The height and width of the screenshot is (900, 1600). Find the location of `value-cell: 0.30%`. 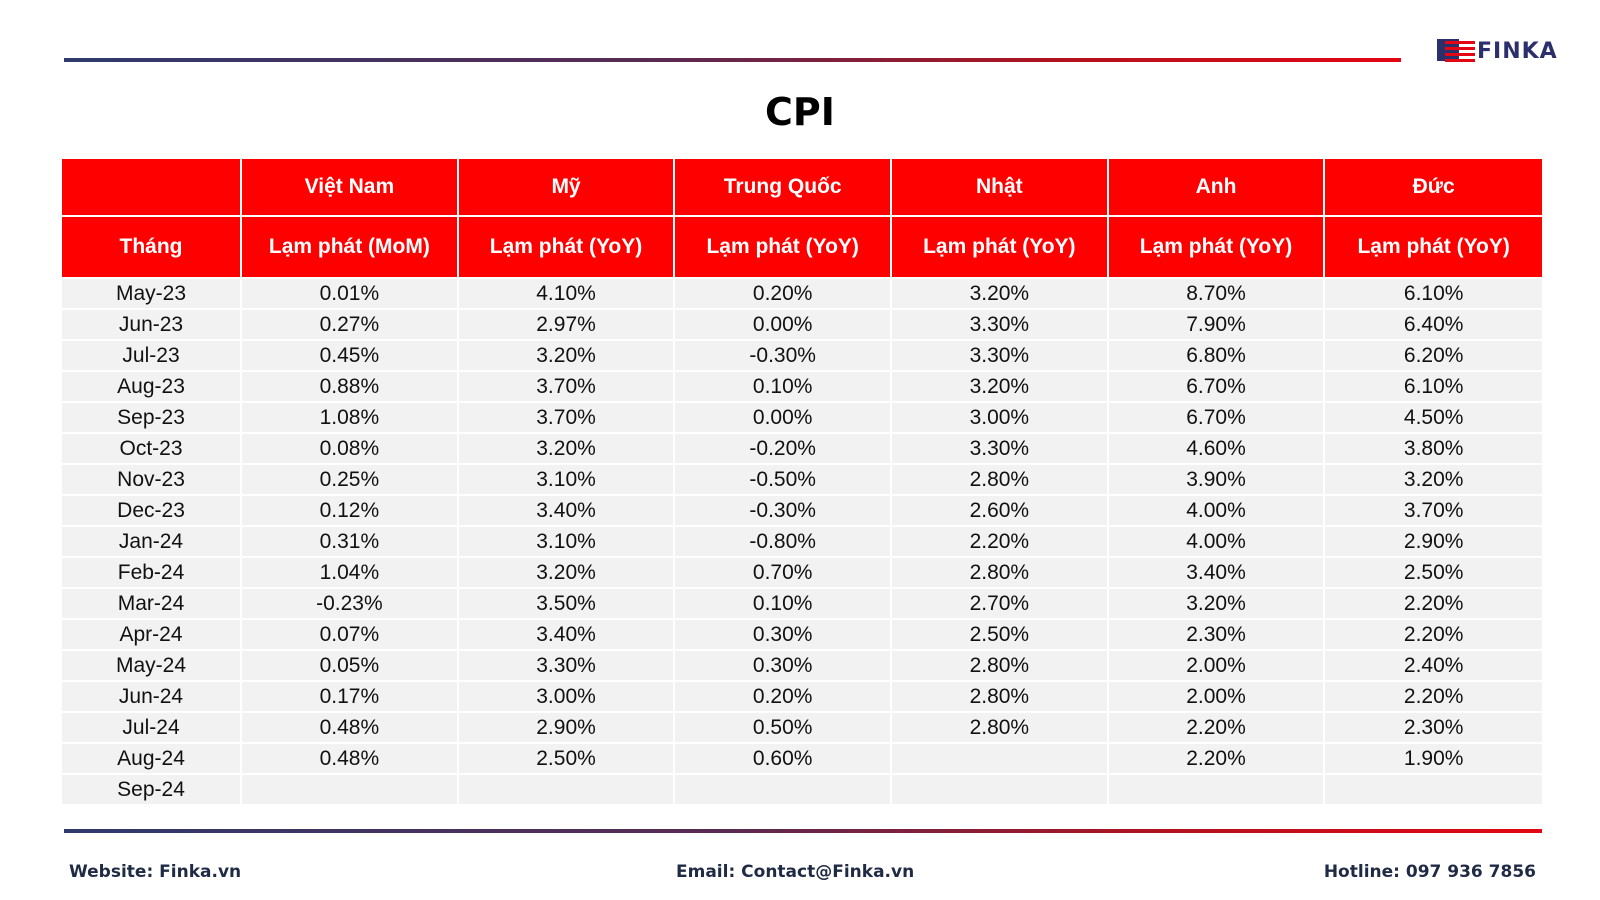

value-cell: 0.30% is located at coordinates (784, 666).